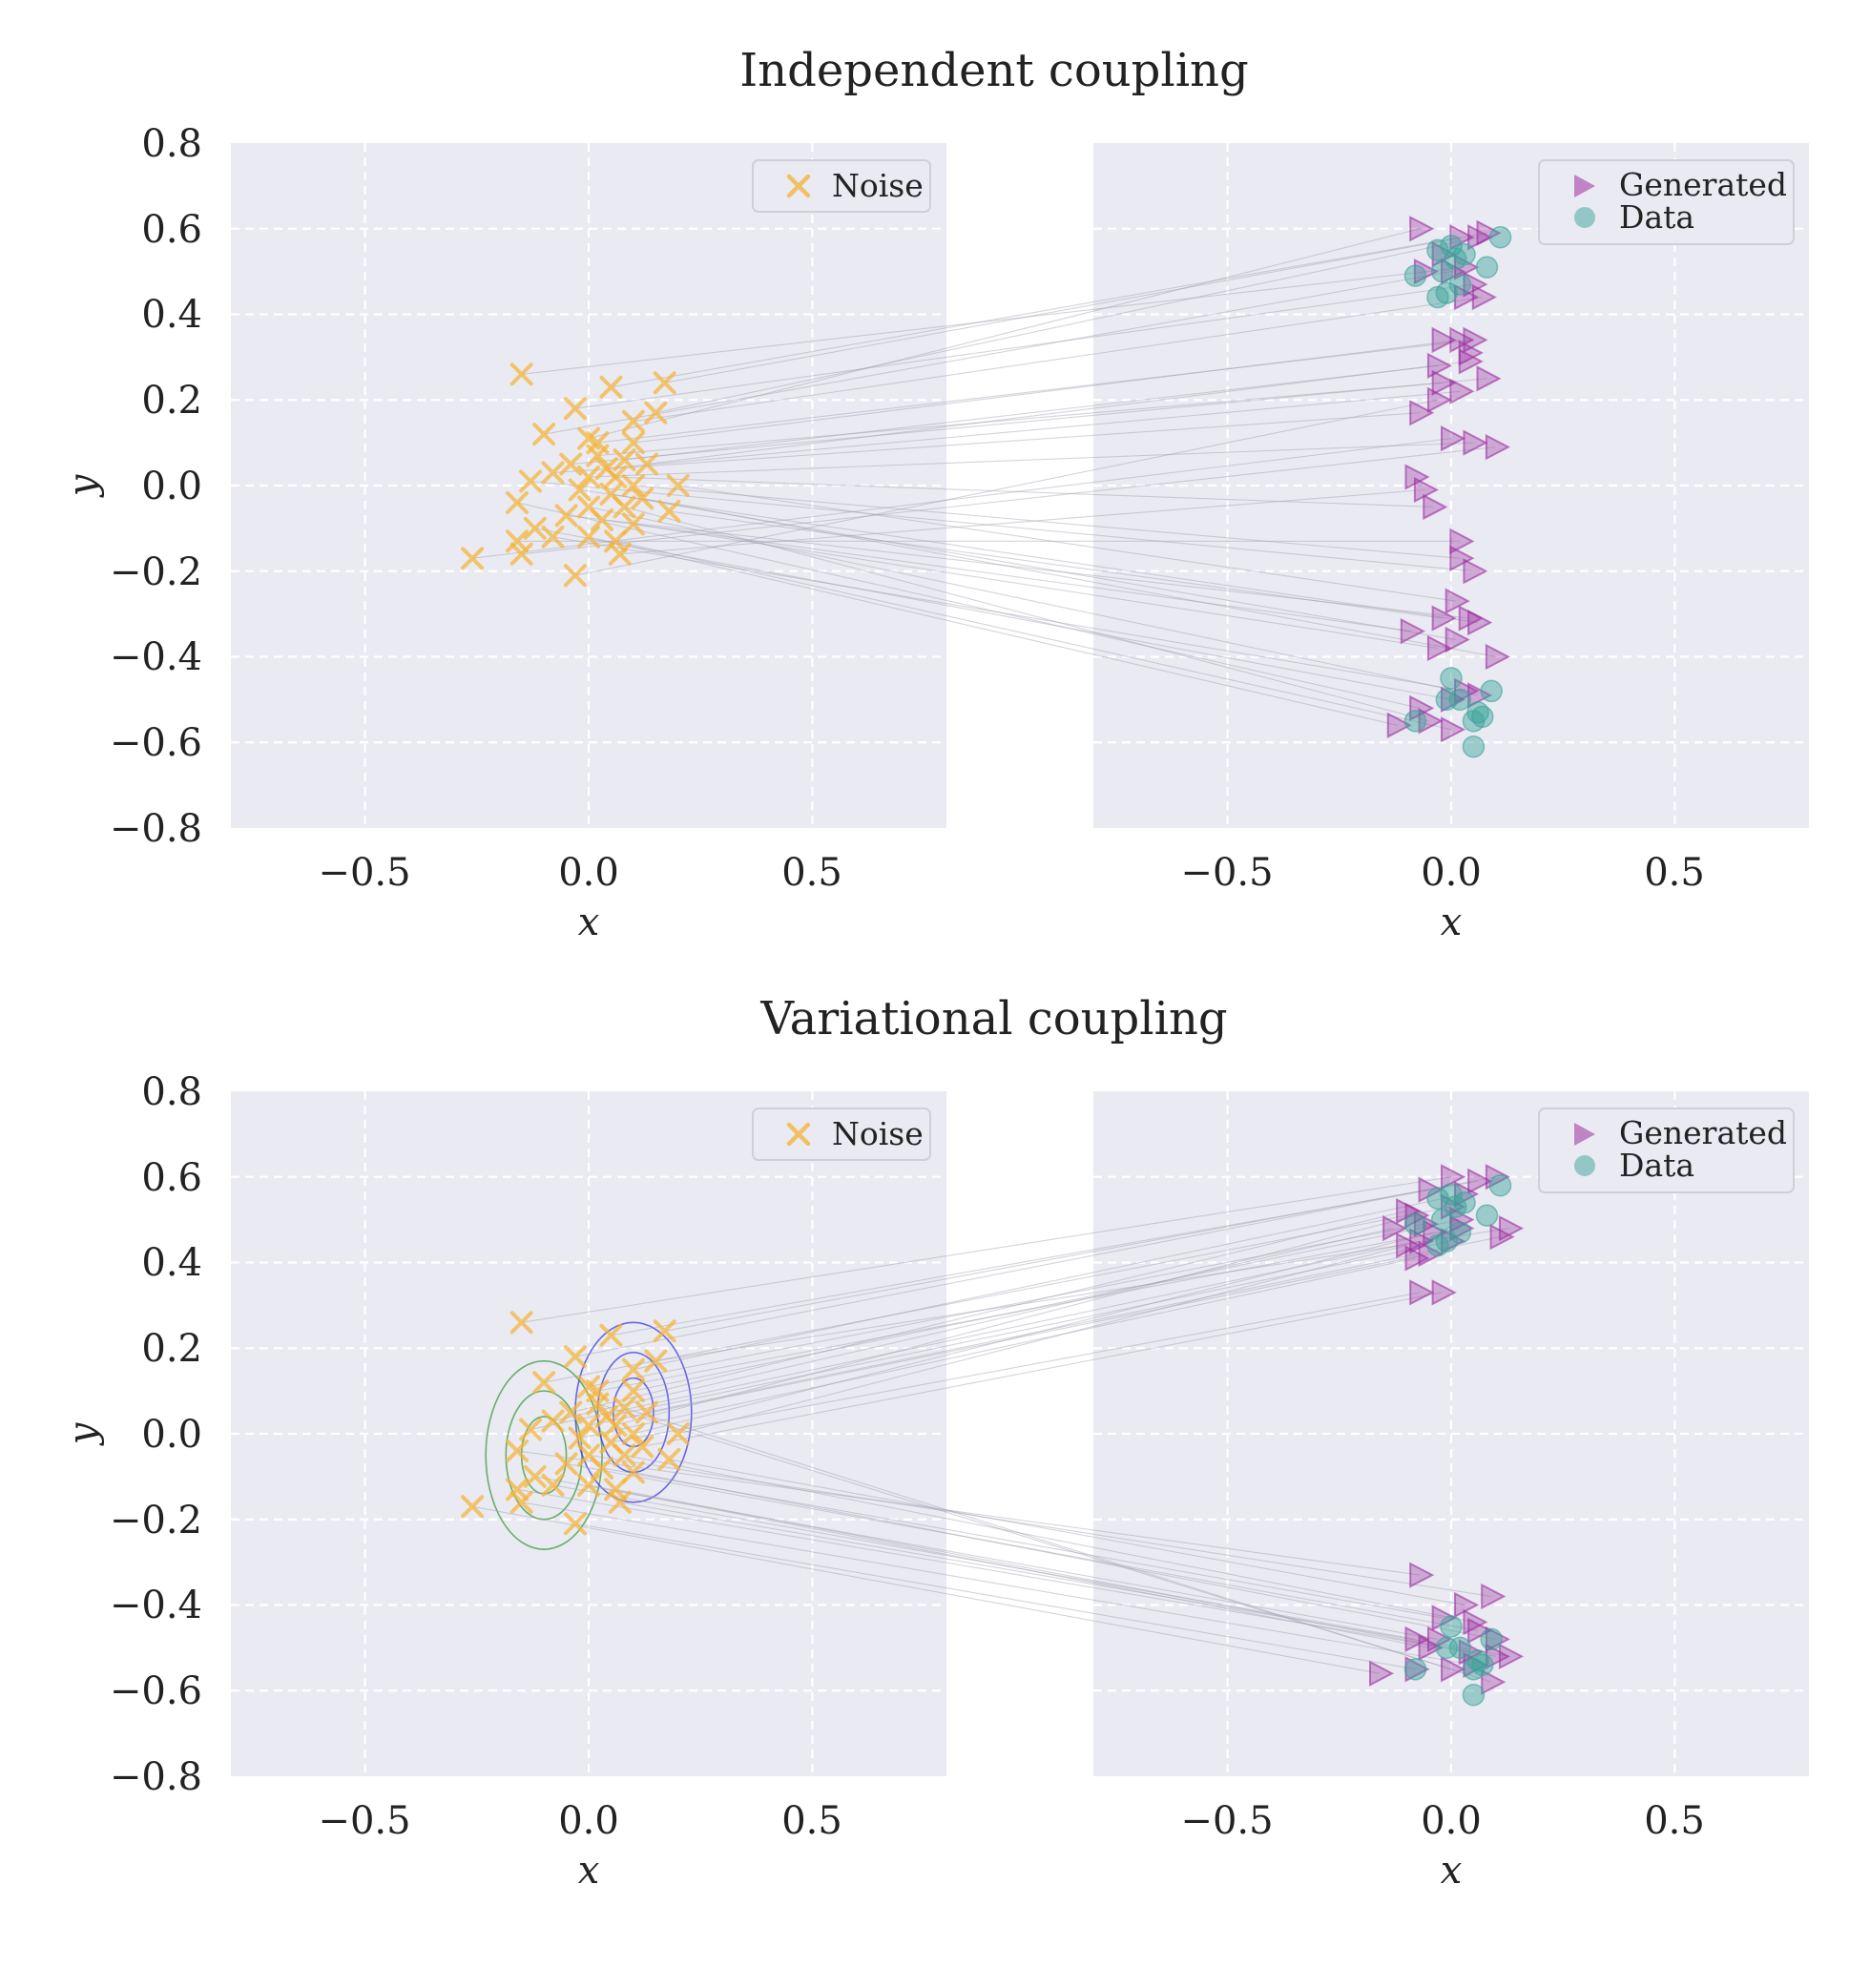 The image size is (1870, 1988). I want to click on y-tick-label: −0.4, so click(156, 1606).